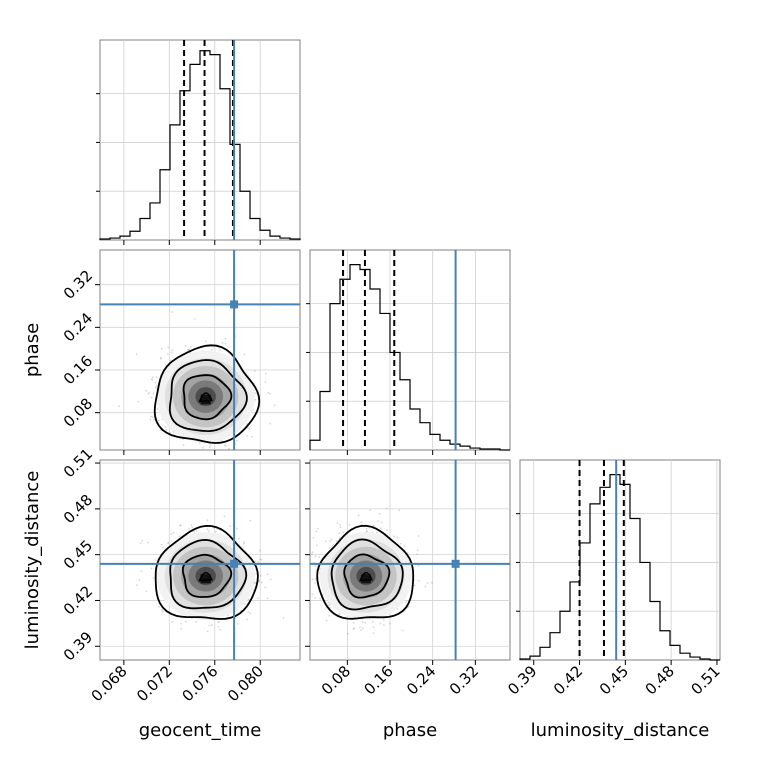 The height and width of the screenshot is (760, 760). I want to click on x-tick-label-luminosity_distance: 0.39, so click(522, 680).